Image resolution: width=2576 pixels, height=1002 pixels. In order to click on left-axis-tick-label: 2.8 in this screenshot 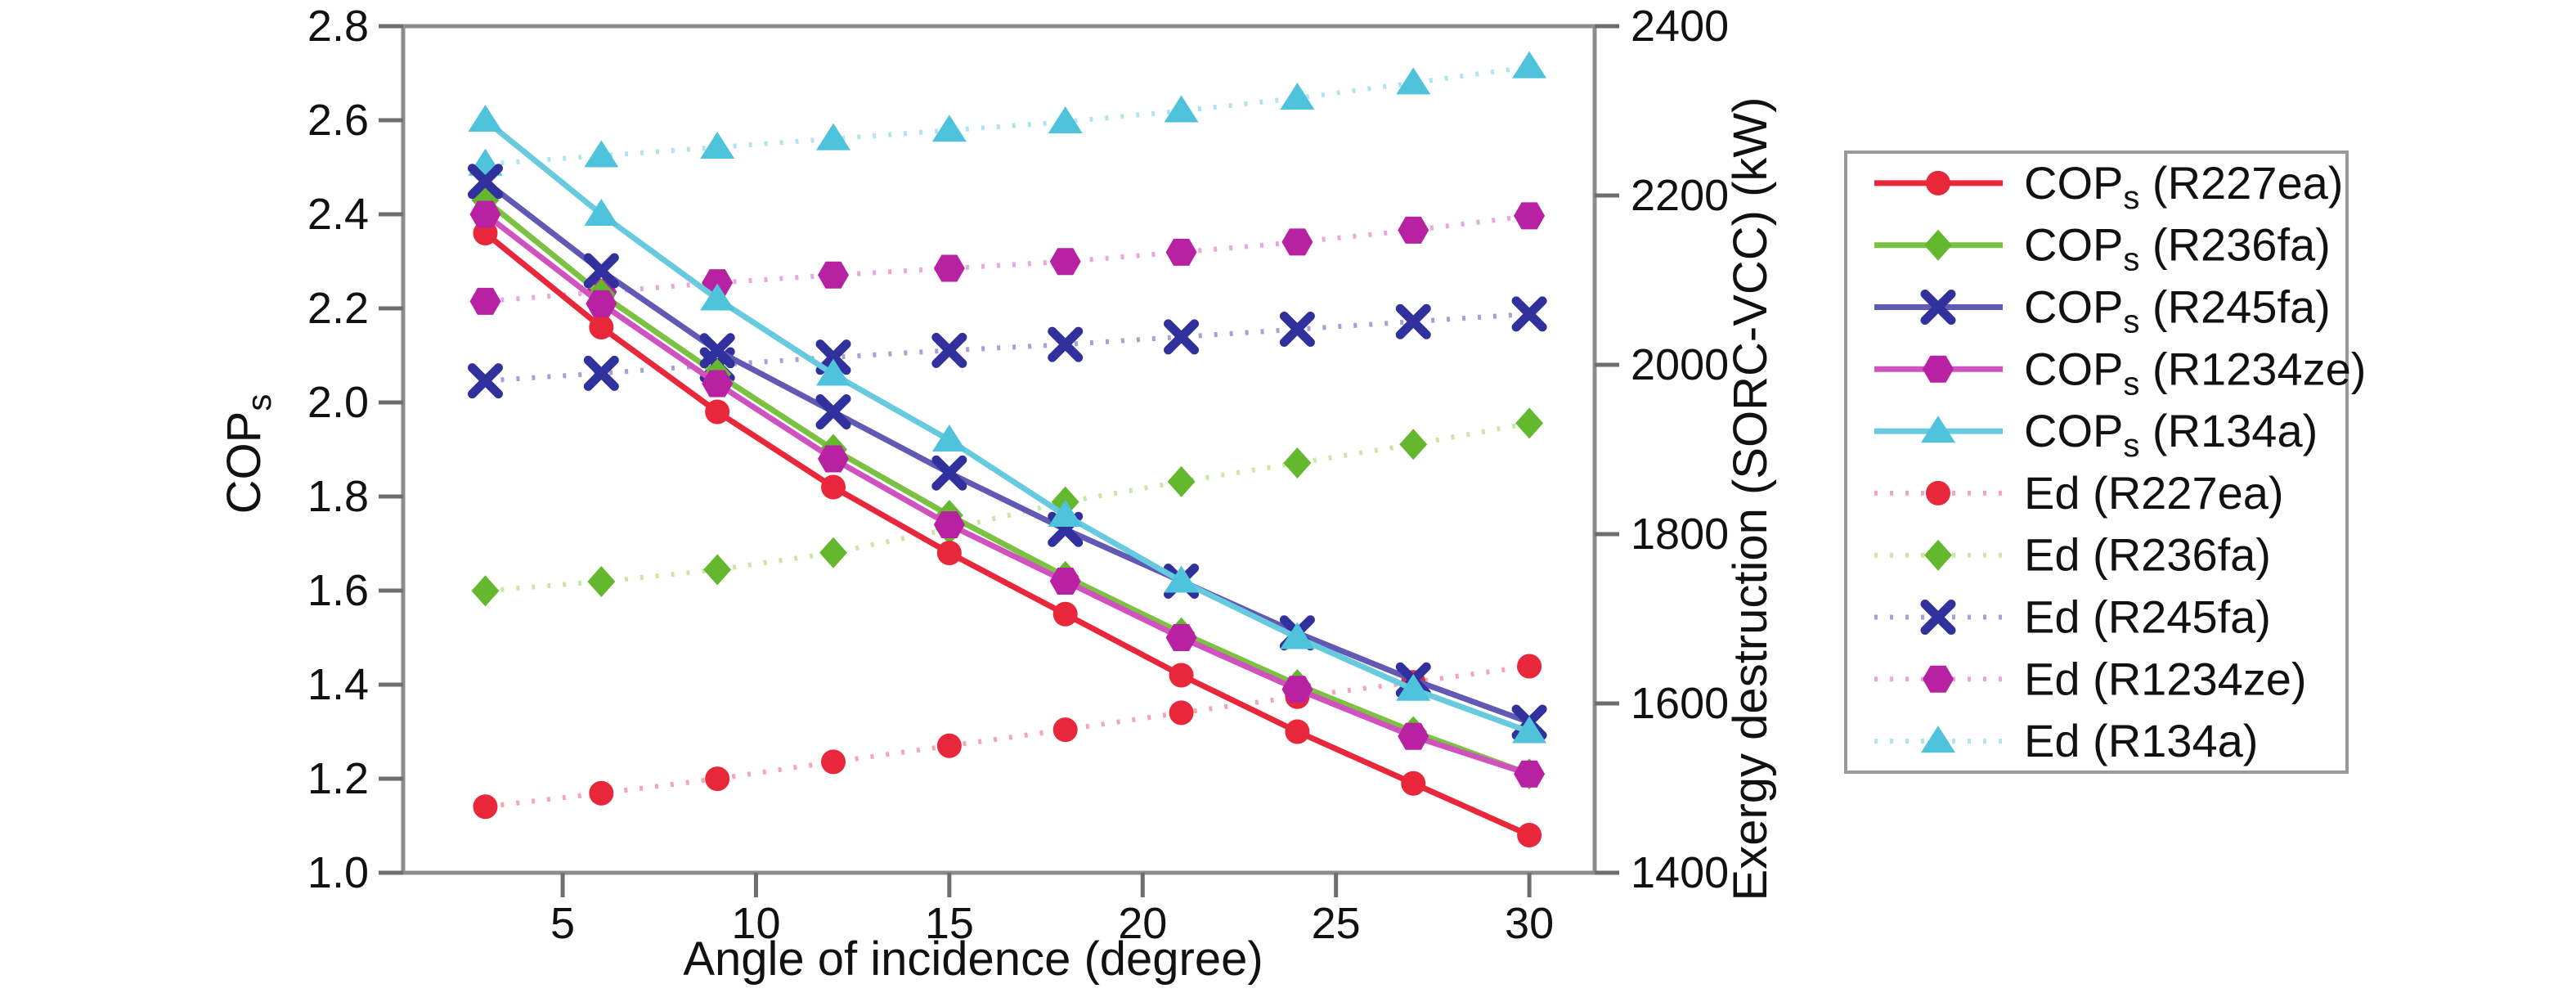, I will do `click(338, 27)`.